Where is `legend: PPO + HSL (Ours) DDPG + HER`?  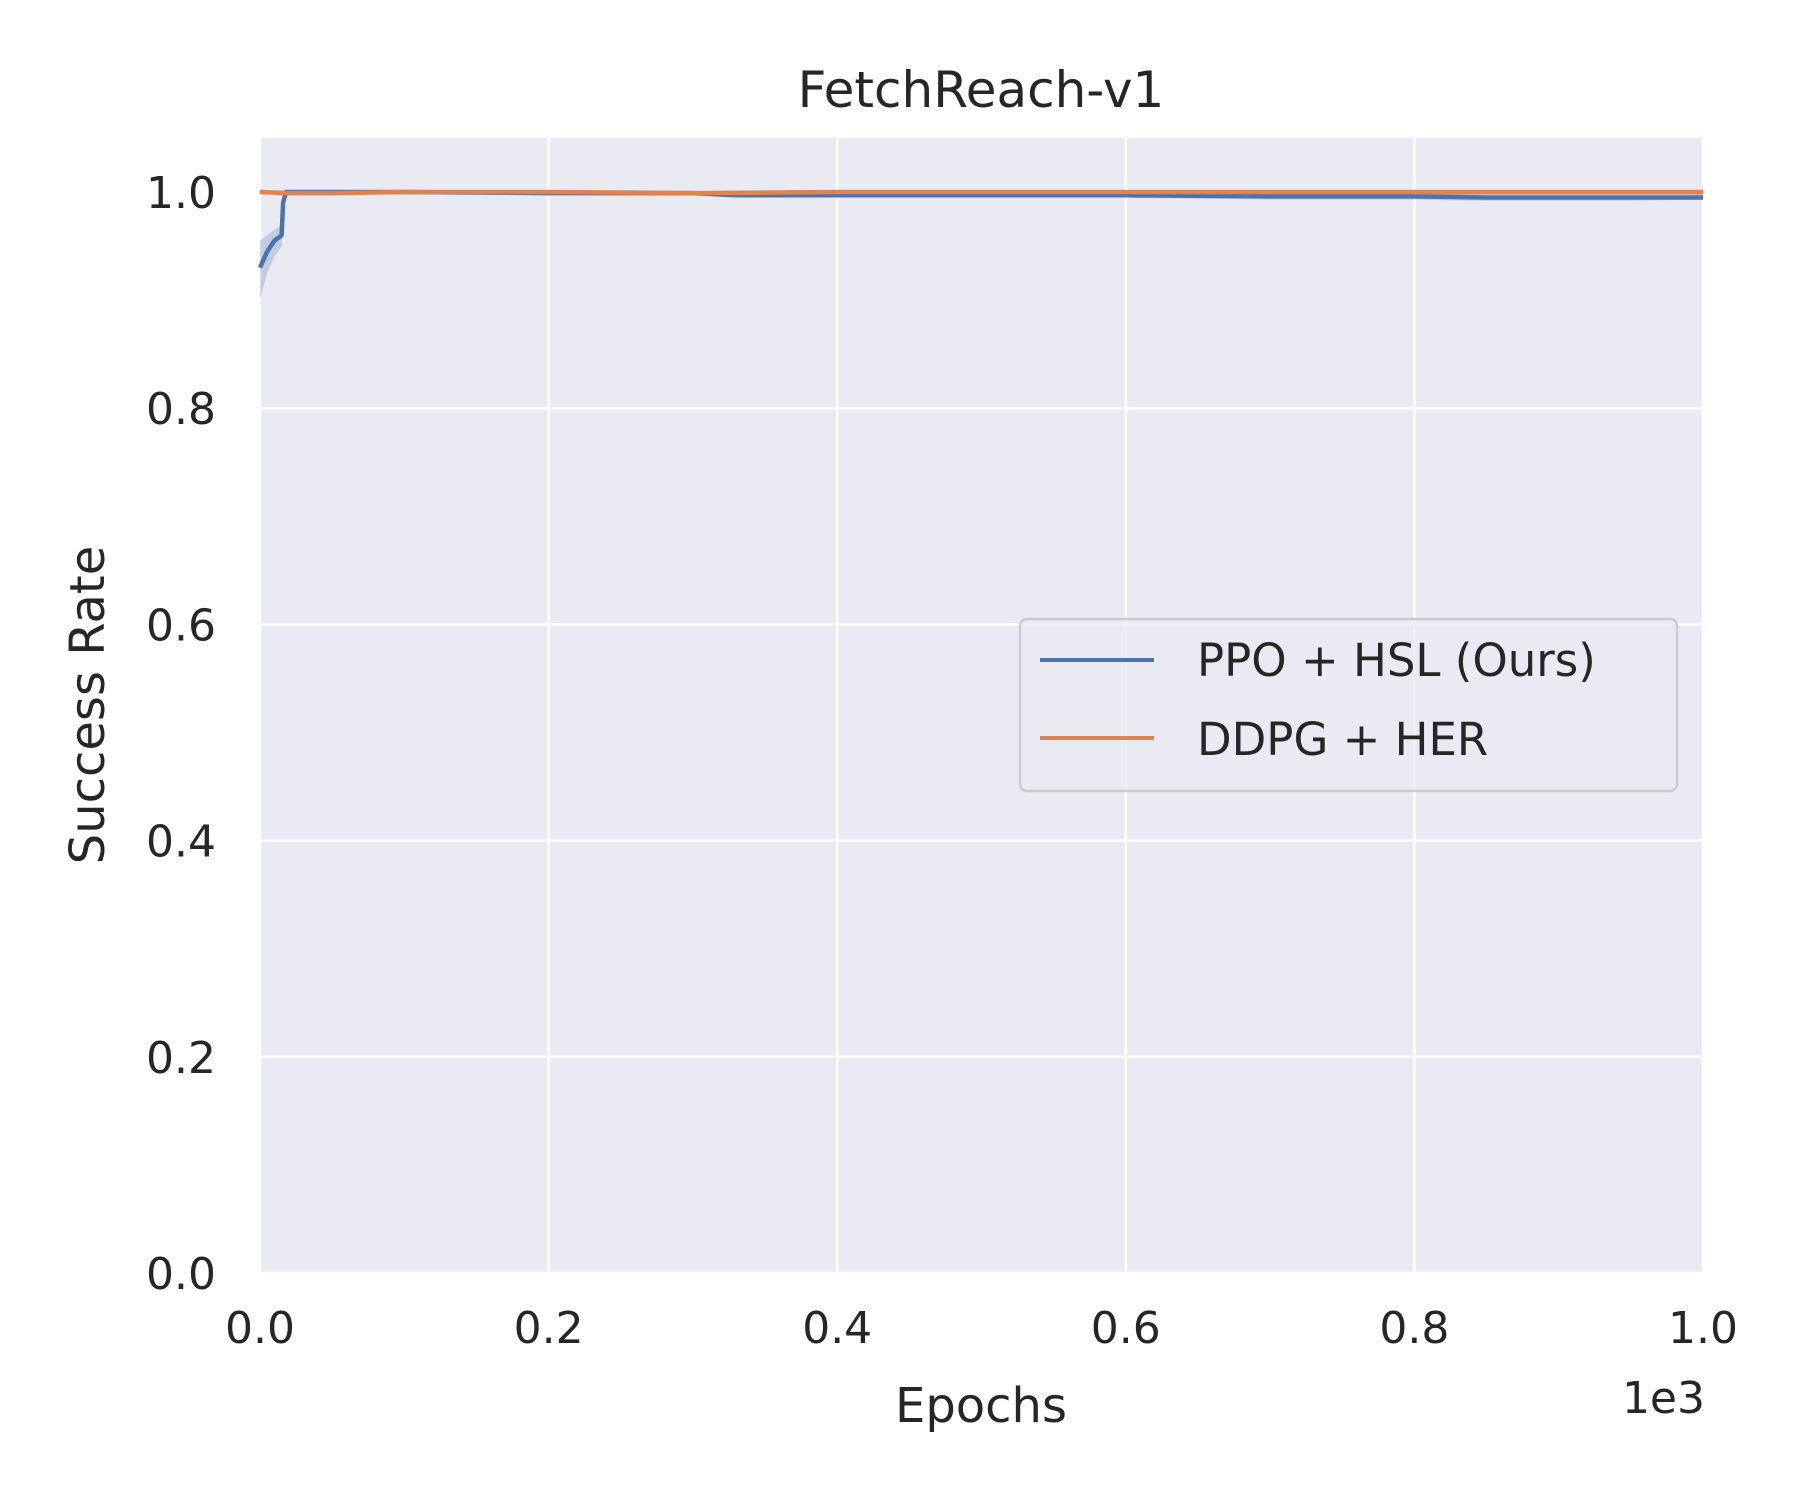
legend: PPO + HSL (Ours) DDPG + HER is located at coordinates (1348, 705).